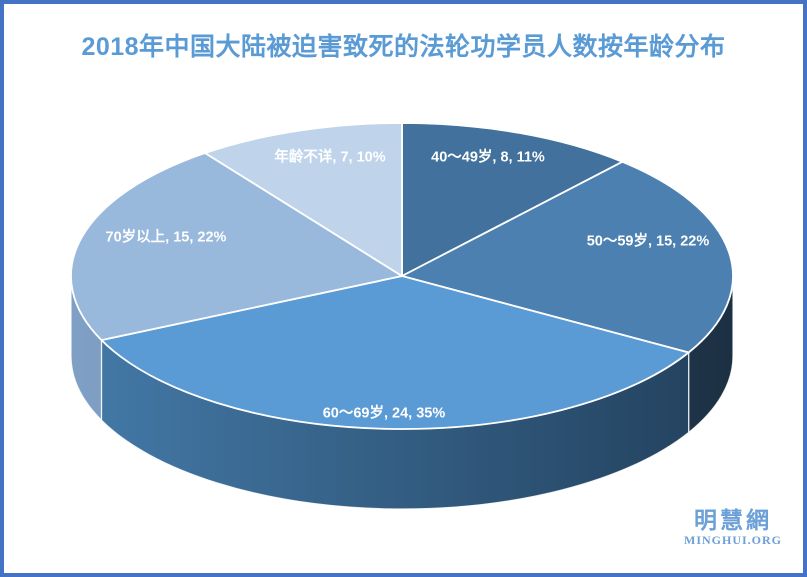 Image resolution: width=807 pixels, height=577 pixels. What do you see at coordinates (403, 47) in the screenshot?
I see `chart-title: 2018年中国大陆被迫害致死的法轮功学员人数按年龄分布` at bounding box center [403, 47].